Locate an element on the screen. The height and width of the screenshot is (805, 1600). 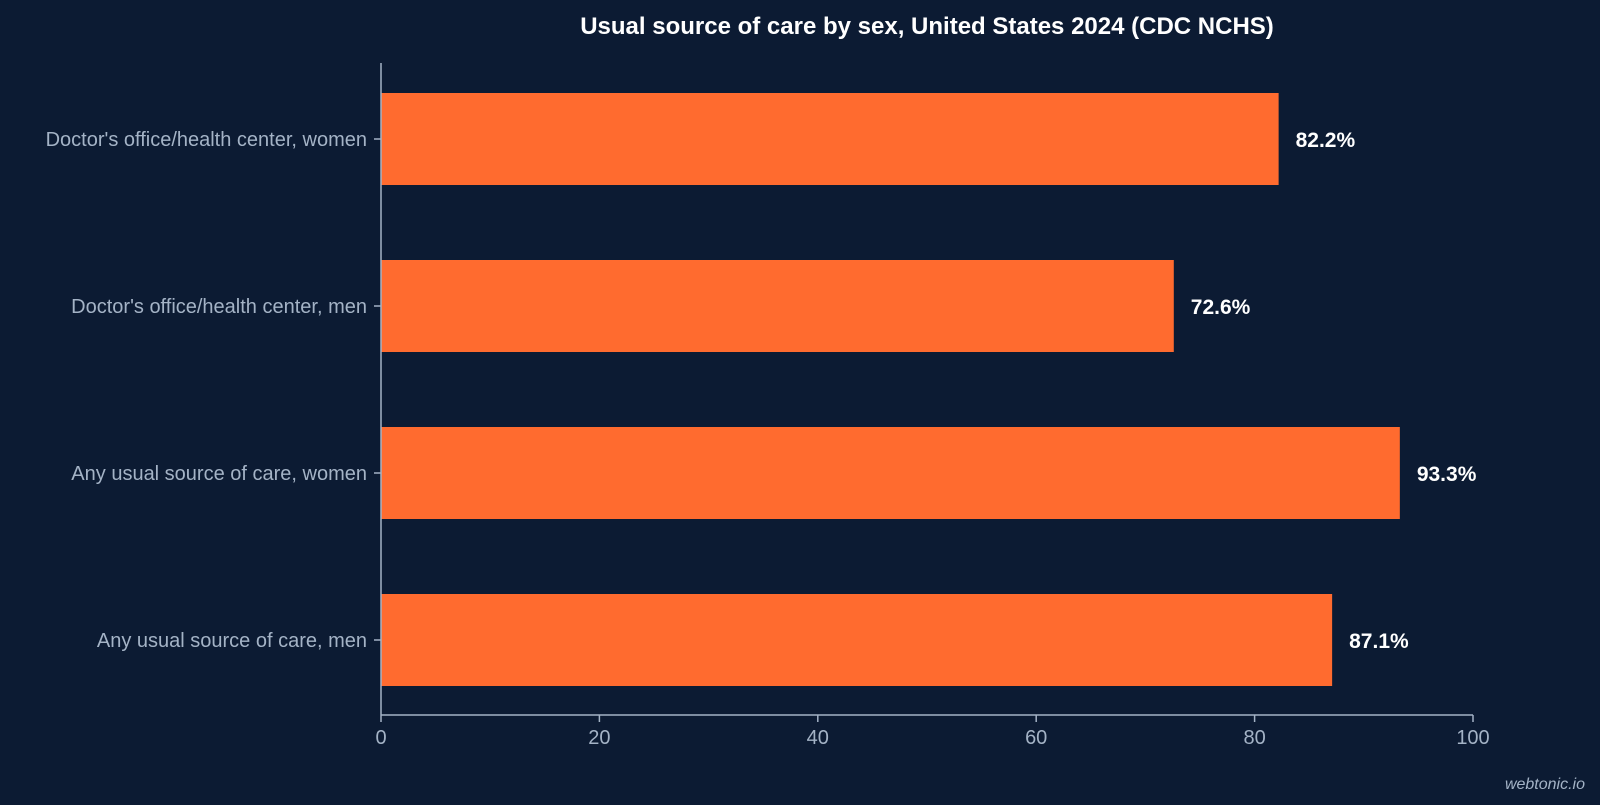
value-label-4: 87.1% is located at coordinates (1379, 641).